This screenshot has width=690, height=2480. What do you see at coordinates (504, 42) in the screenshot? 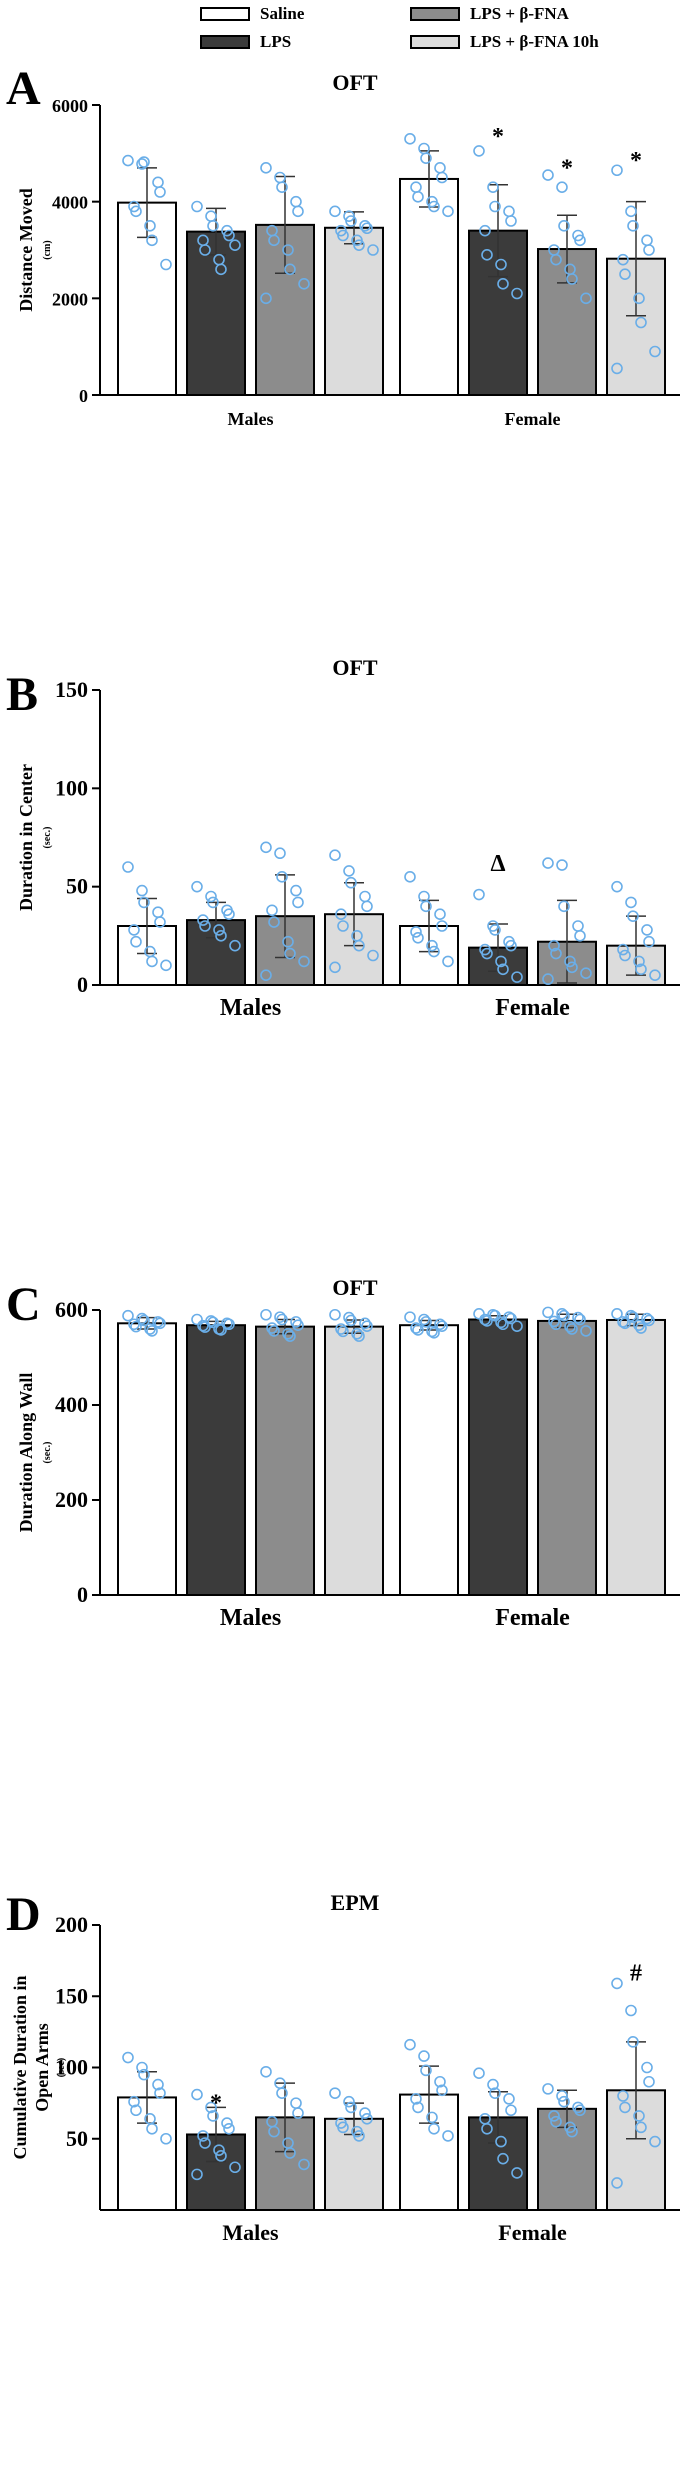
I see `legend-item-lps-bfna-10h: LPS + β-FNA 10h` at bounding box center [504, 42].